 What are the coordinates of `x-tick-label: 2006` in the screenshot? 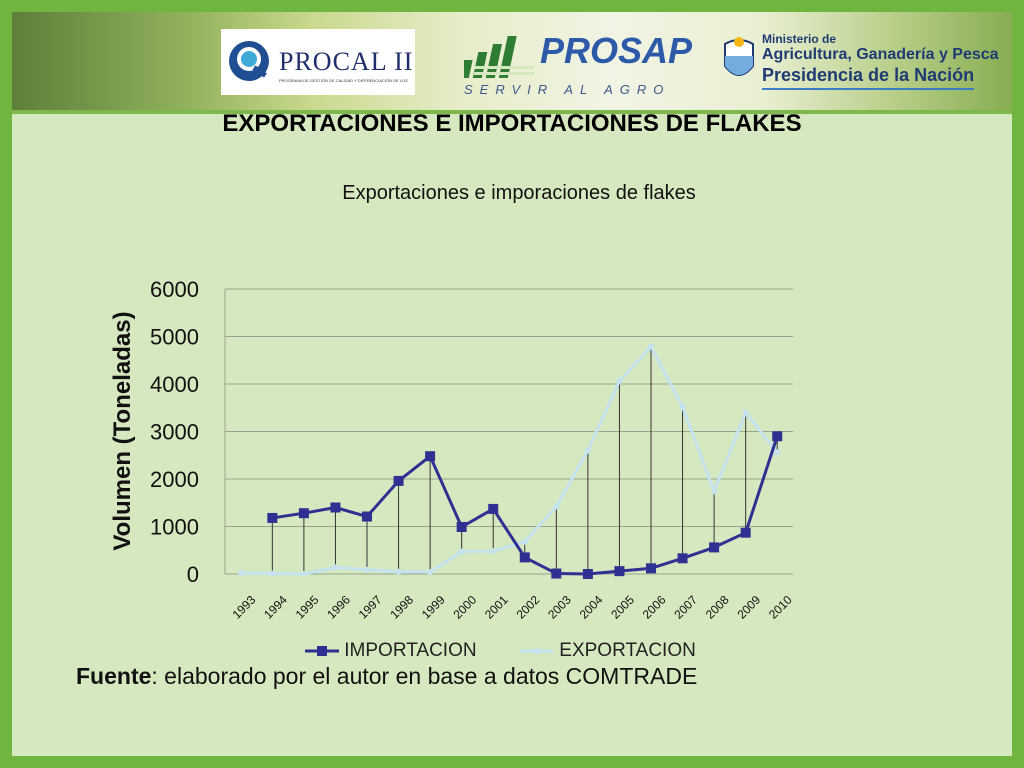 It's located at (654, 607).